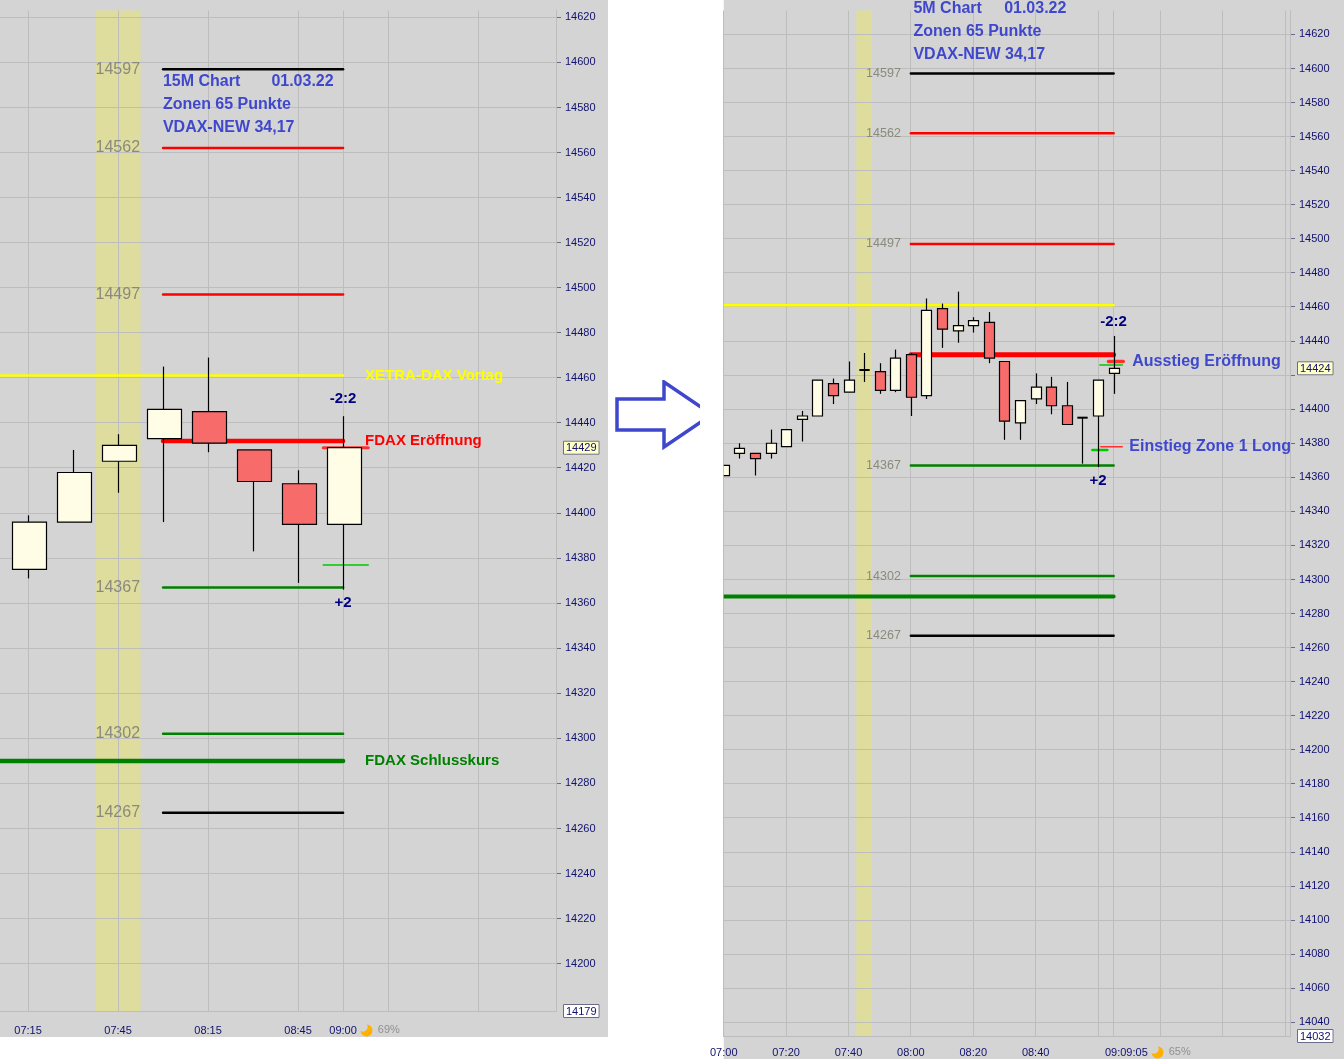 The image size is (1344, 1059). I want to click on annotation: Ausstieg Eröffnung, so click(1206, 360).